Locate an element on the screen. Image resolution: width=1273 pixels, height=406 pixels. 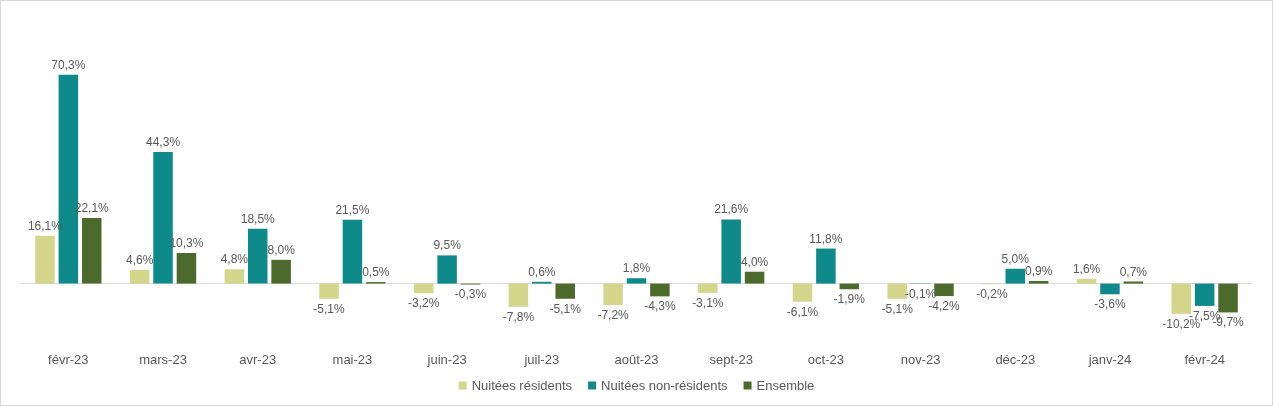
data-label: 11,8% is located at coordinates (826, 238).